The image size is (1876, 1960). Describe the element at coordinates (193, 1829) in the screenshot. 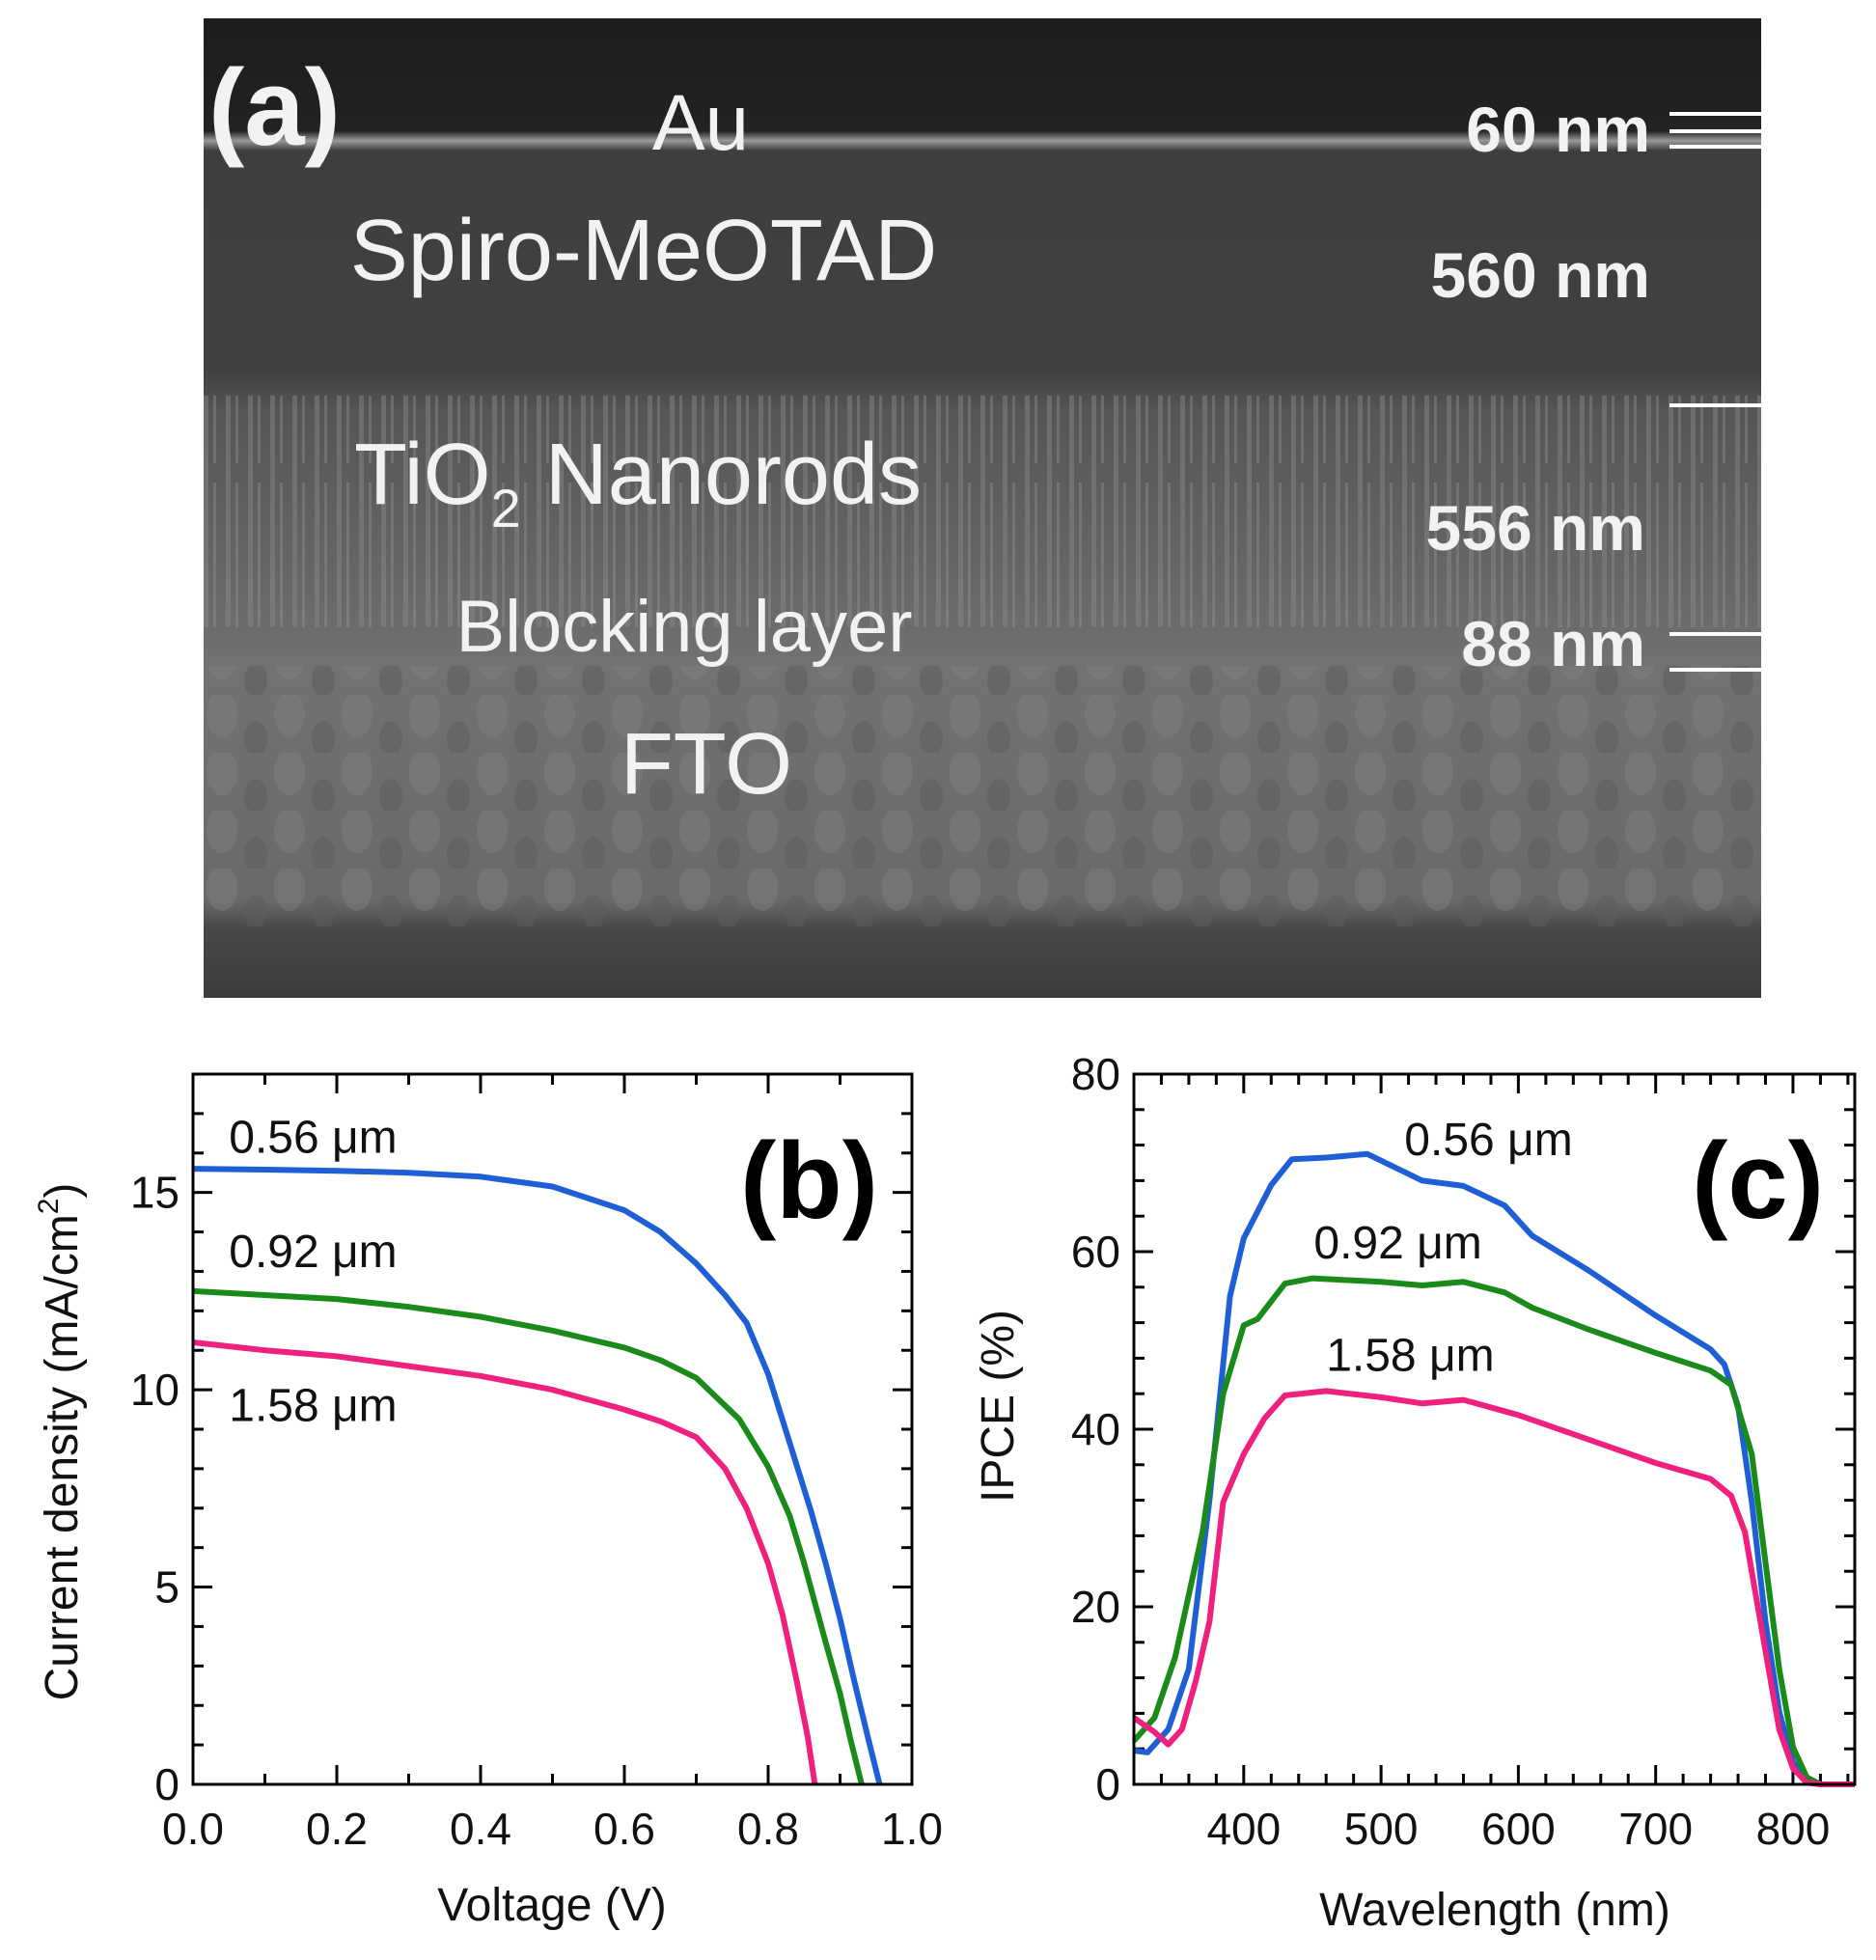

I see `x-tick-label: 0.0` at that location.